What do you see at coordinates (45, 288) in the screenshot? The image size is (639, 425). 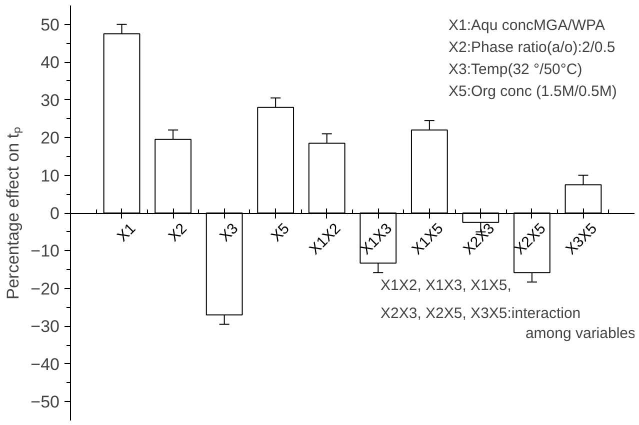 I see `y-tick-label: −20` at bounding box center [45, 288].